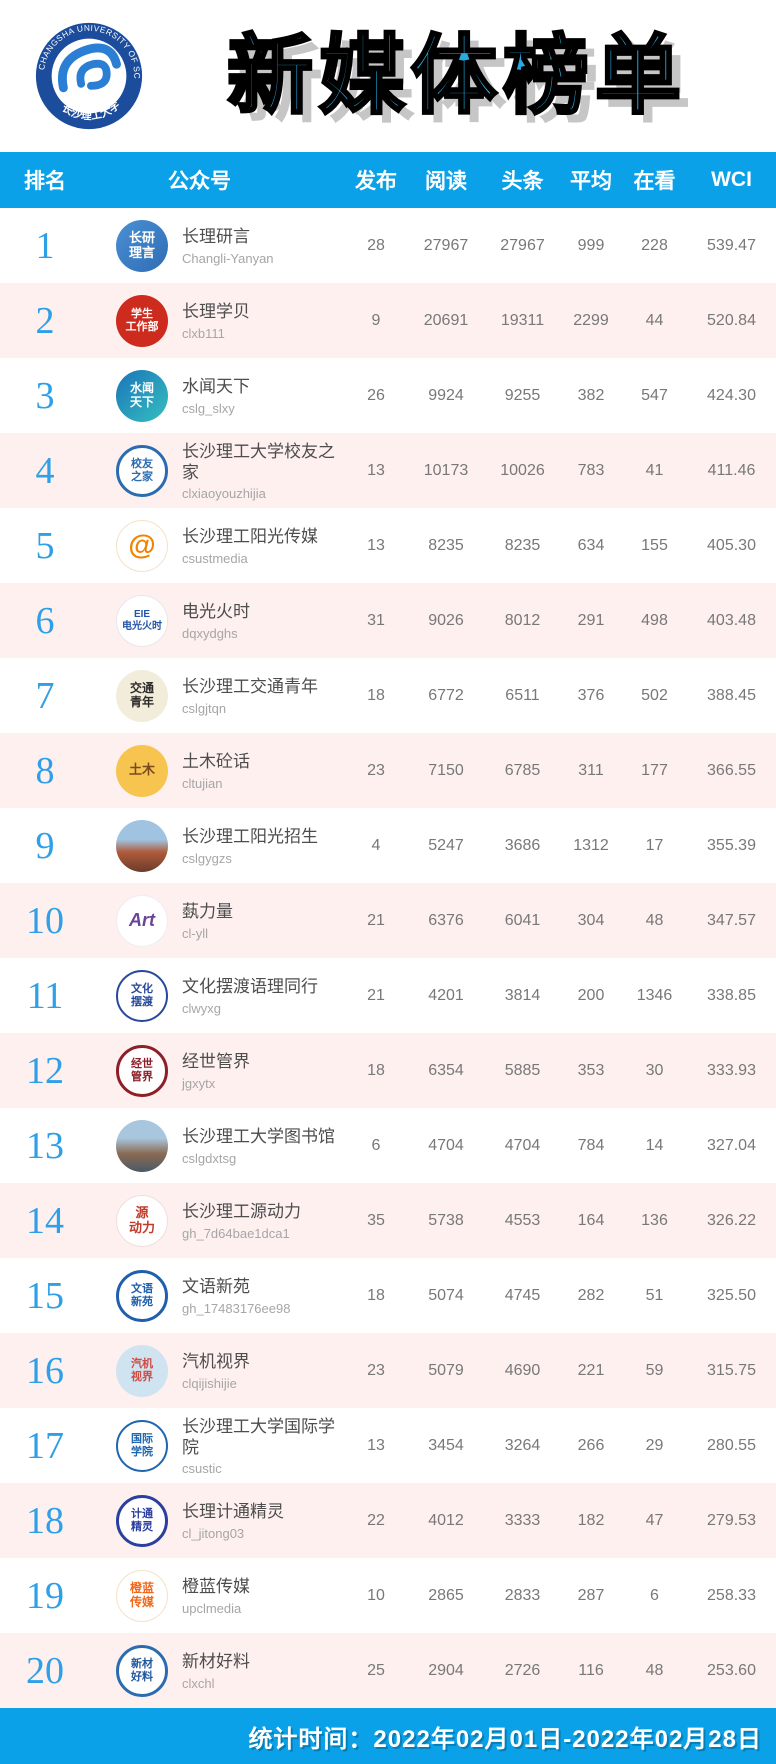 The width and height of the screenshot is (776, 1764). Describe the element at coordinates (258, 461) in the screenshot. I see `account-name: 长沙理工大学校友之家` at that location.